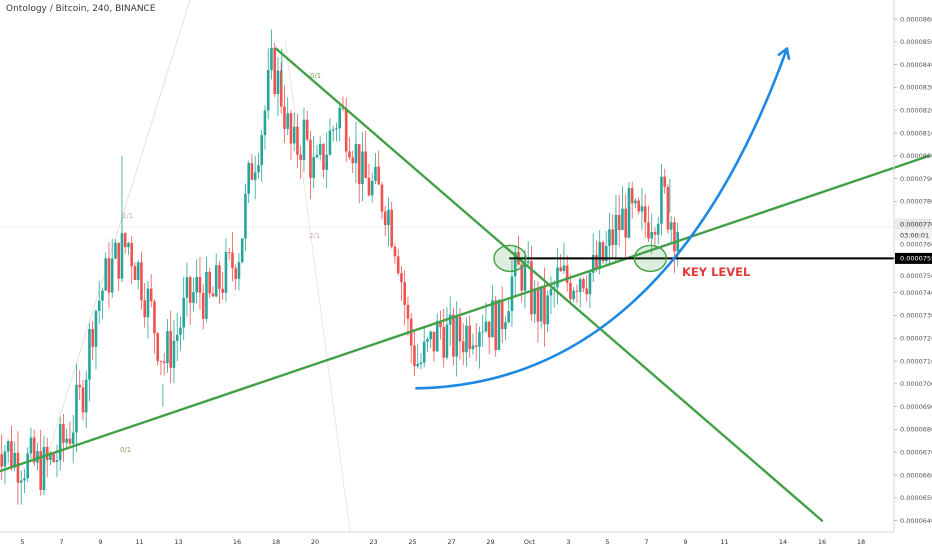  I want to click on current-price-tag, so click(913, 224).